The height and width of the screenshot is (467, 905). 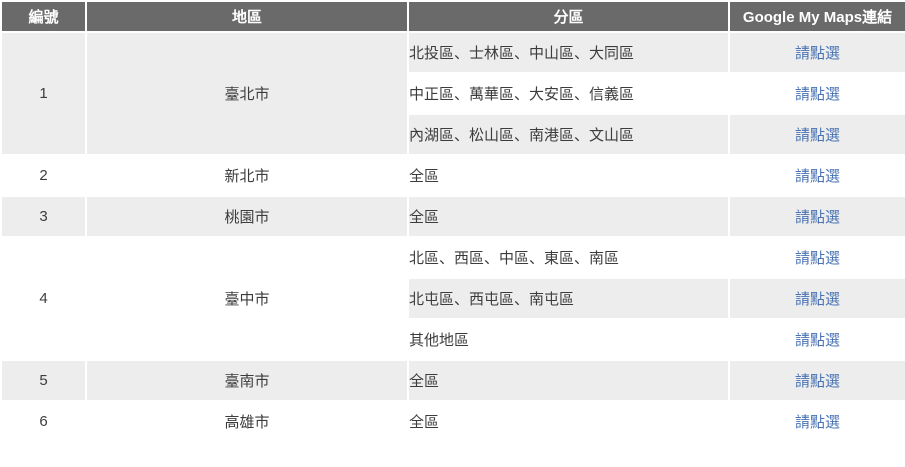 I want to click on table-row: 3 桃園市 全區 請點選, so click(x=452, y=216).